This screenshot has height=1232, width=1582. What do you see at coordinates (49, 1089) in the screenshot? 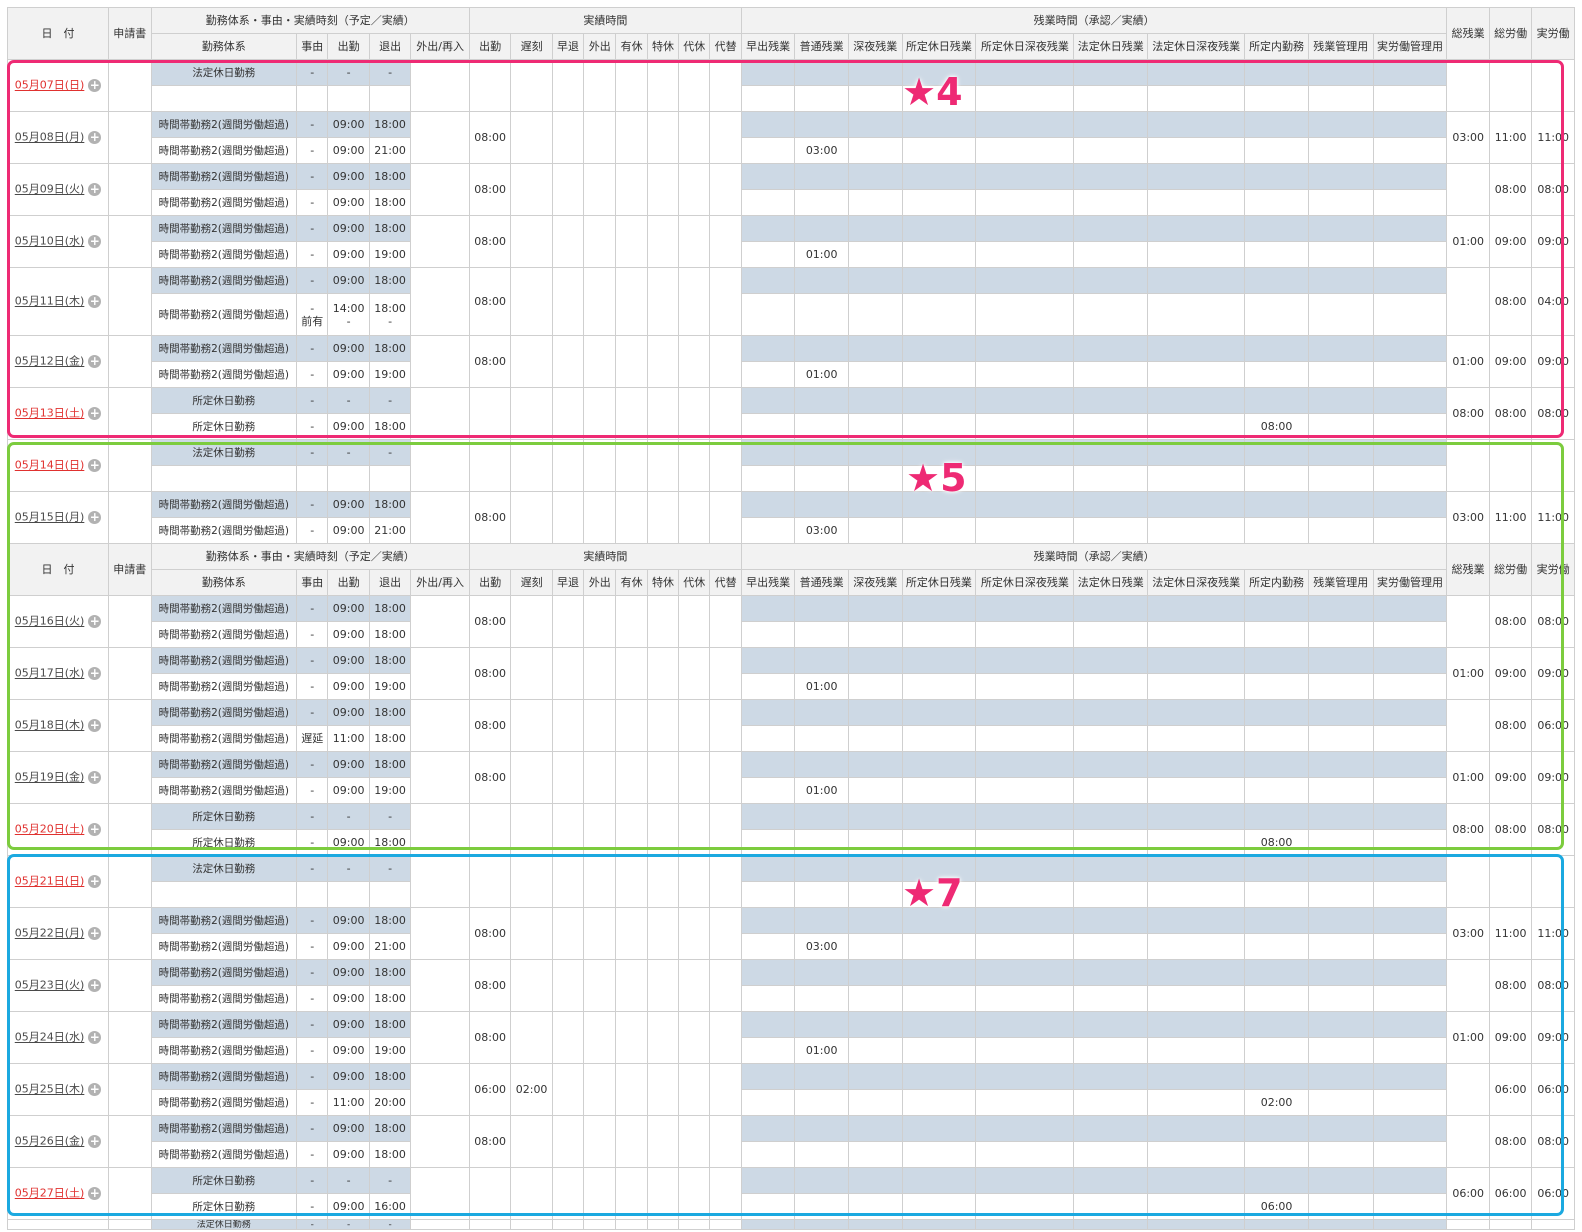
I see `date-link: 05月25日(木)` at bounding box center [49, 1089].